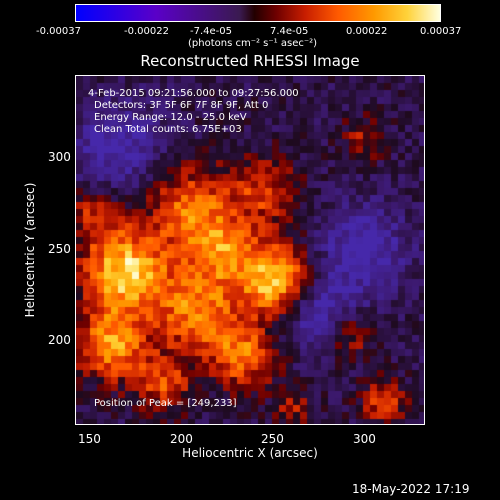  Describe the element at coordinates (272, 439) in the screenshot. I see `x-tick: 250` at that location.